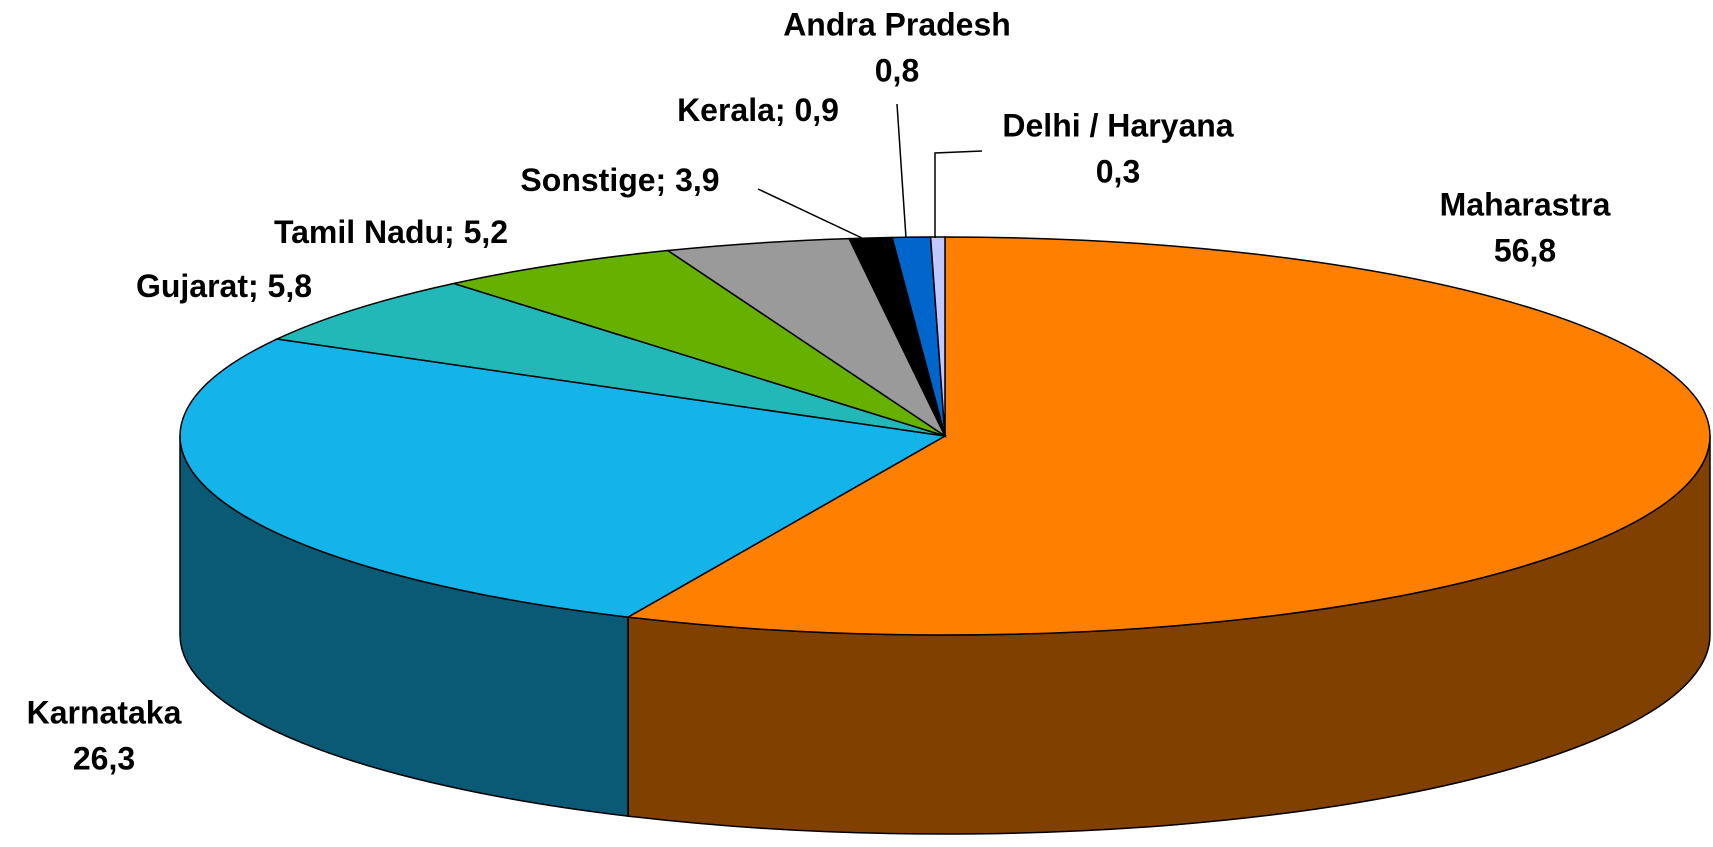 The image size is (1713, 847). What do you see at coordinates (1118, 171) in the screenshot?
I see `value-label: 0,3` at bounding box center [1118, 171].